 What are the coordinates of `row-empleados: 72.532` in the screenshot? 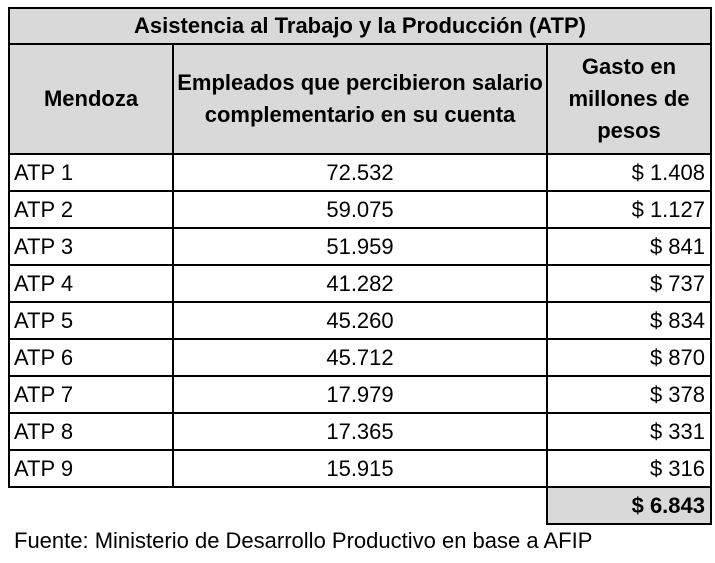 It's located at (360, 172).